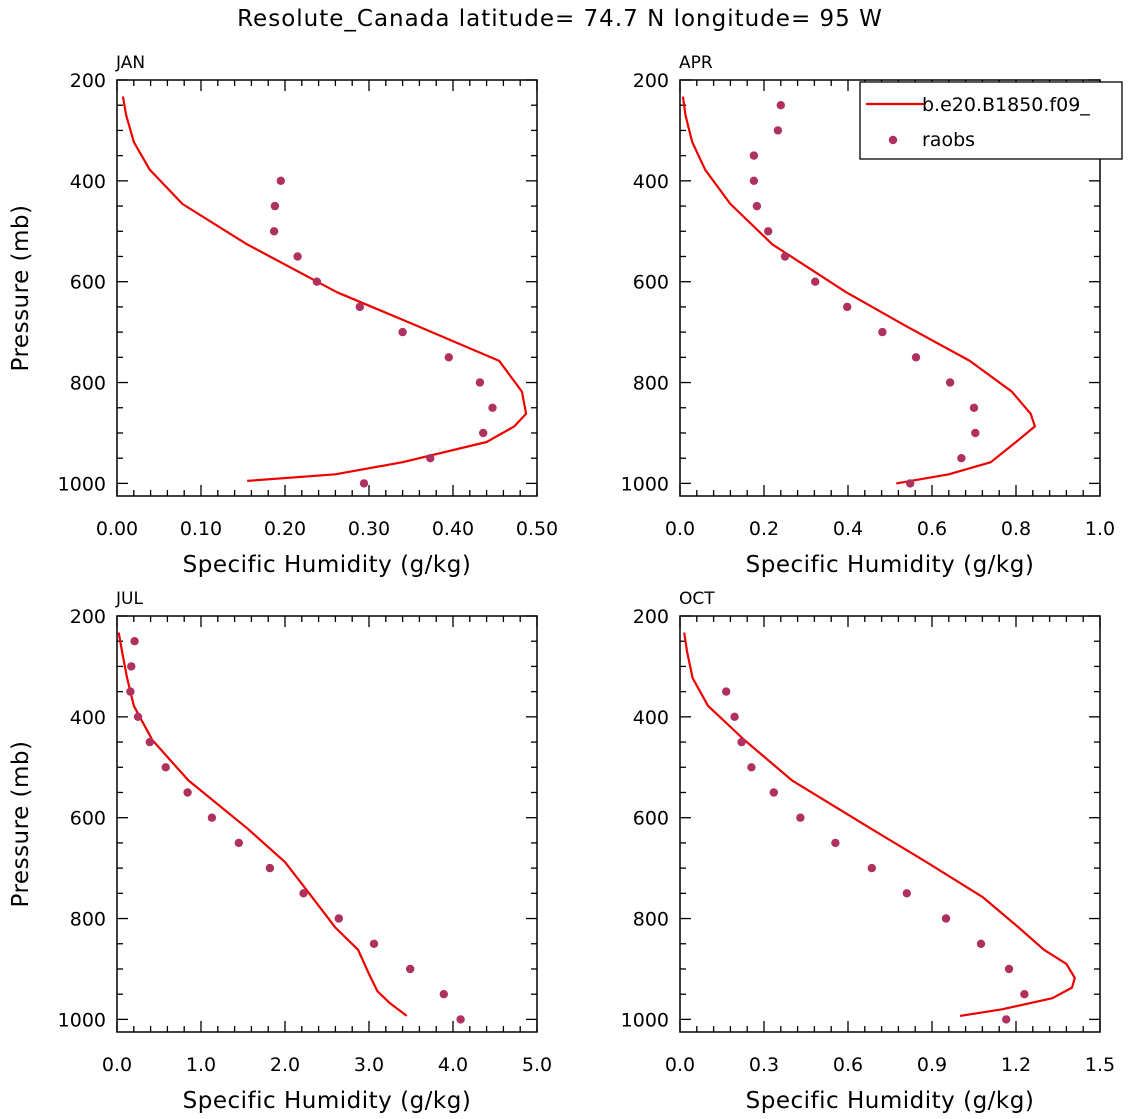 The image size is (1130, 1119). I want to click on y-tick-label: 1000, so click(82, 484).